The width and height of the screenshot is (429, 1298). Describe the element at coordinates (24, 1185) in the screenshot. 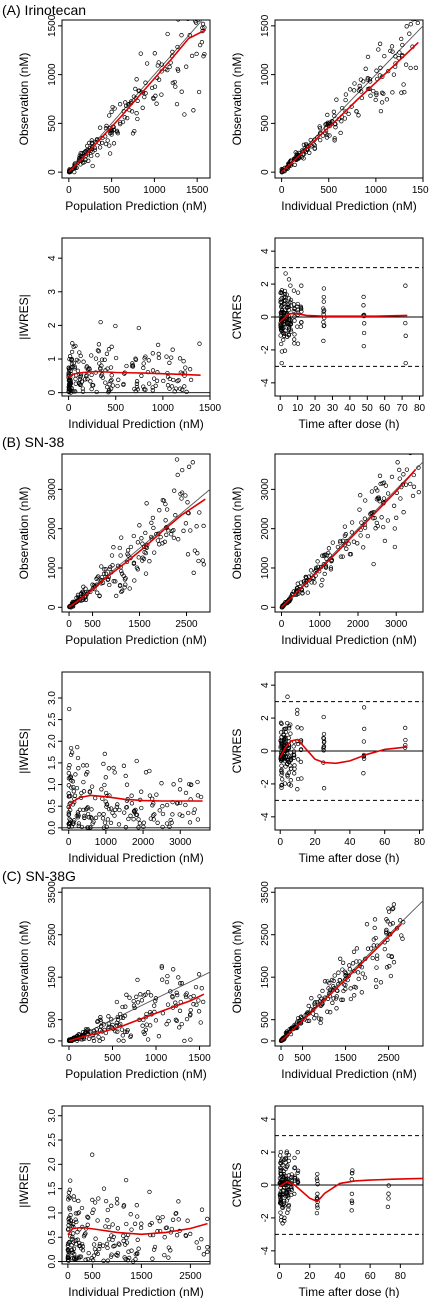

I see `y-axis-label: |IWRES|` at that location.